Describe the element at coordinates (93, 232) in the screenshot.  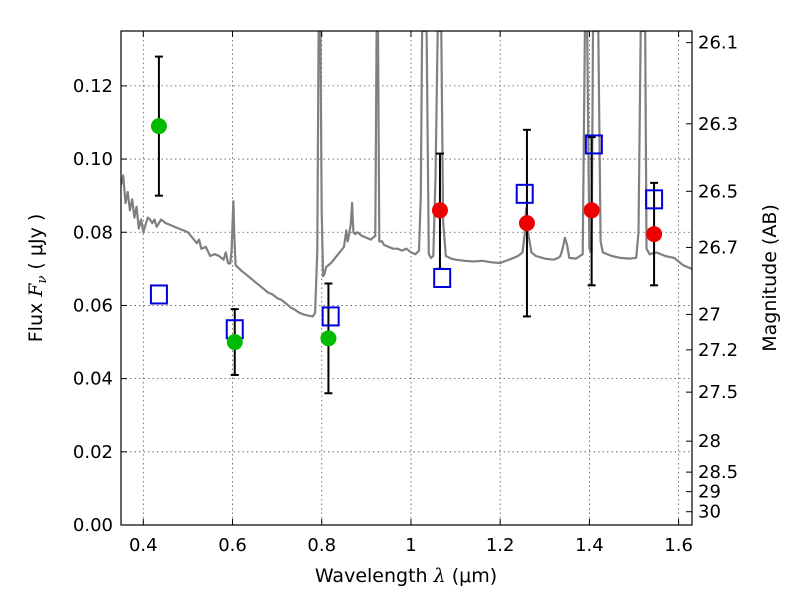
I see `y-tick-label: 0.08` at that location.